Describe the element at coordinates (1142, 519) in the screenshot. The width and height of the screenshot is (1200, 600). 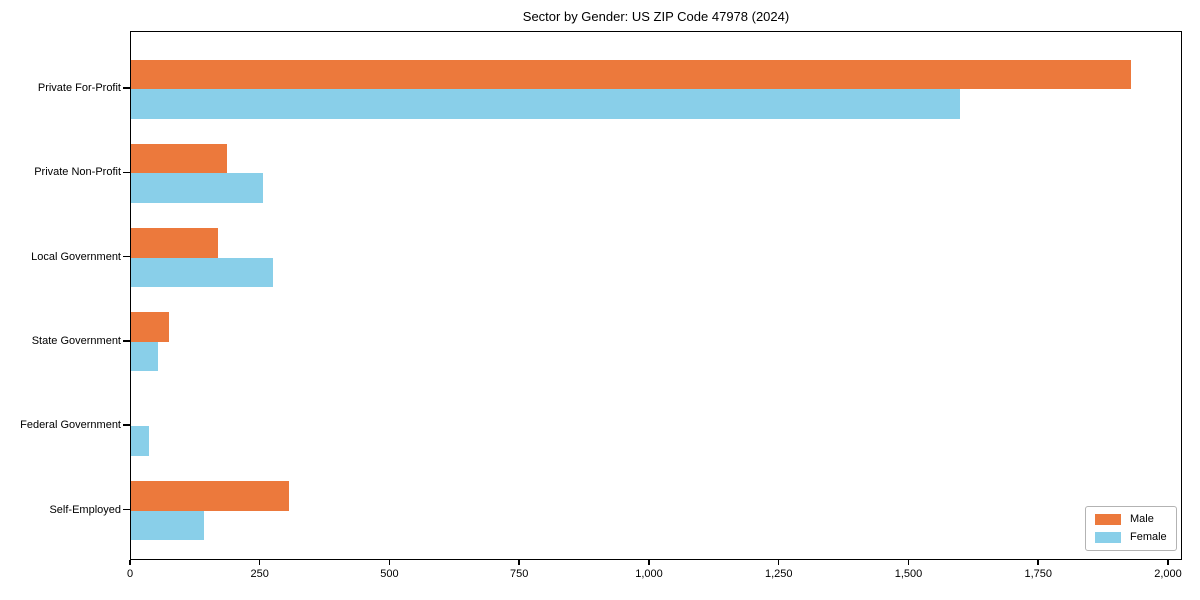
I see `legend-label-male: Male` at that location.